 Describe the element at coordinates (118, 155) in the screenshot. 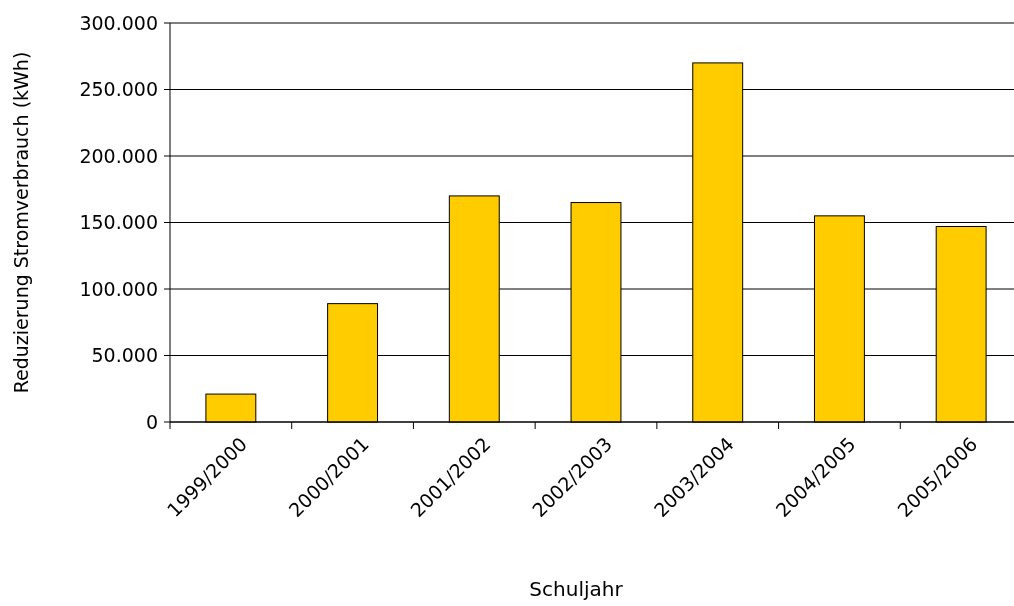

I see `y-tick-label: 200.000` at that location.